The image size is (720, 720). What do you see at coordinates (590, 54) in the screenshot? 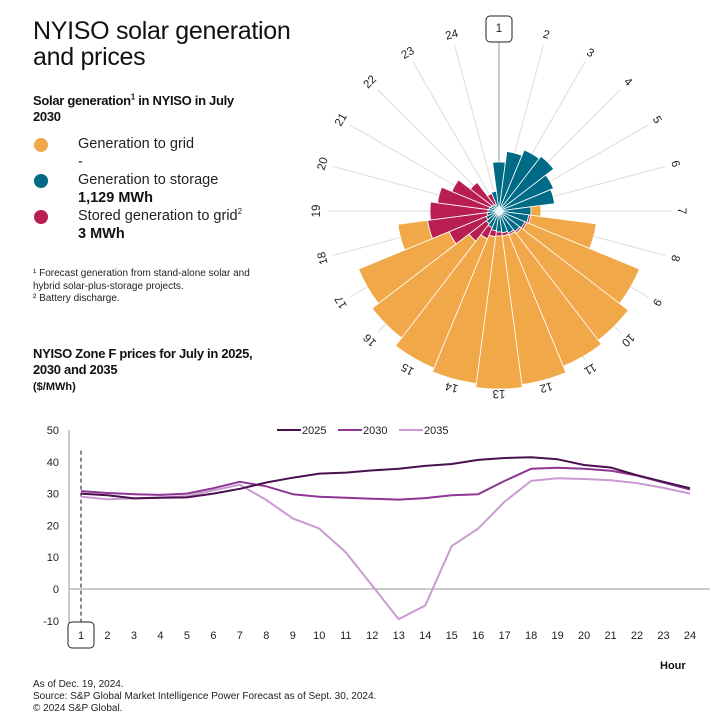
I see `polar-hour-label: 3` at bounding box center [590, 54].